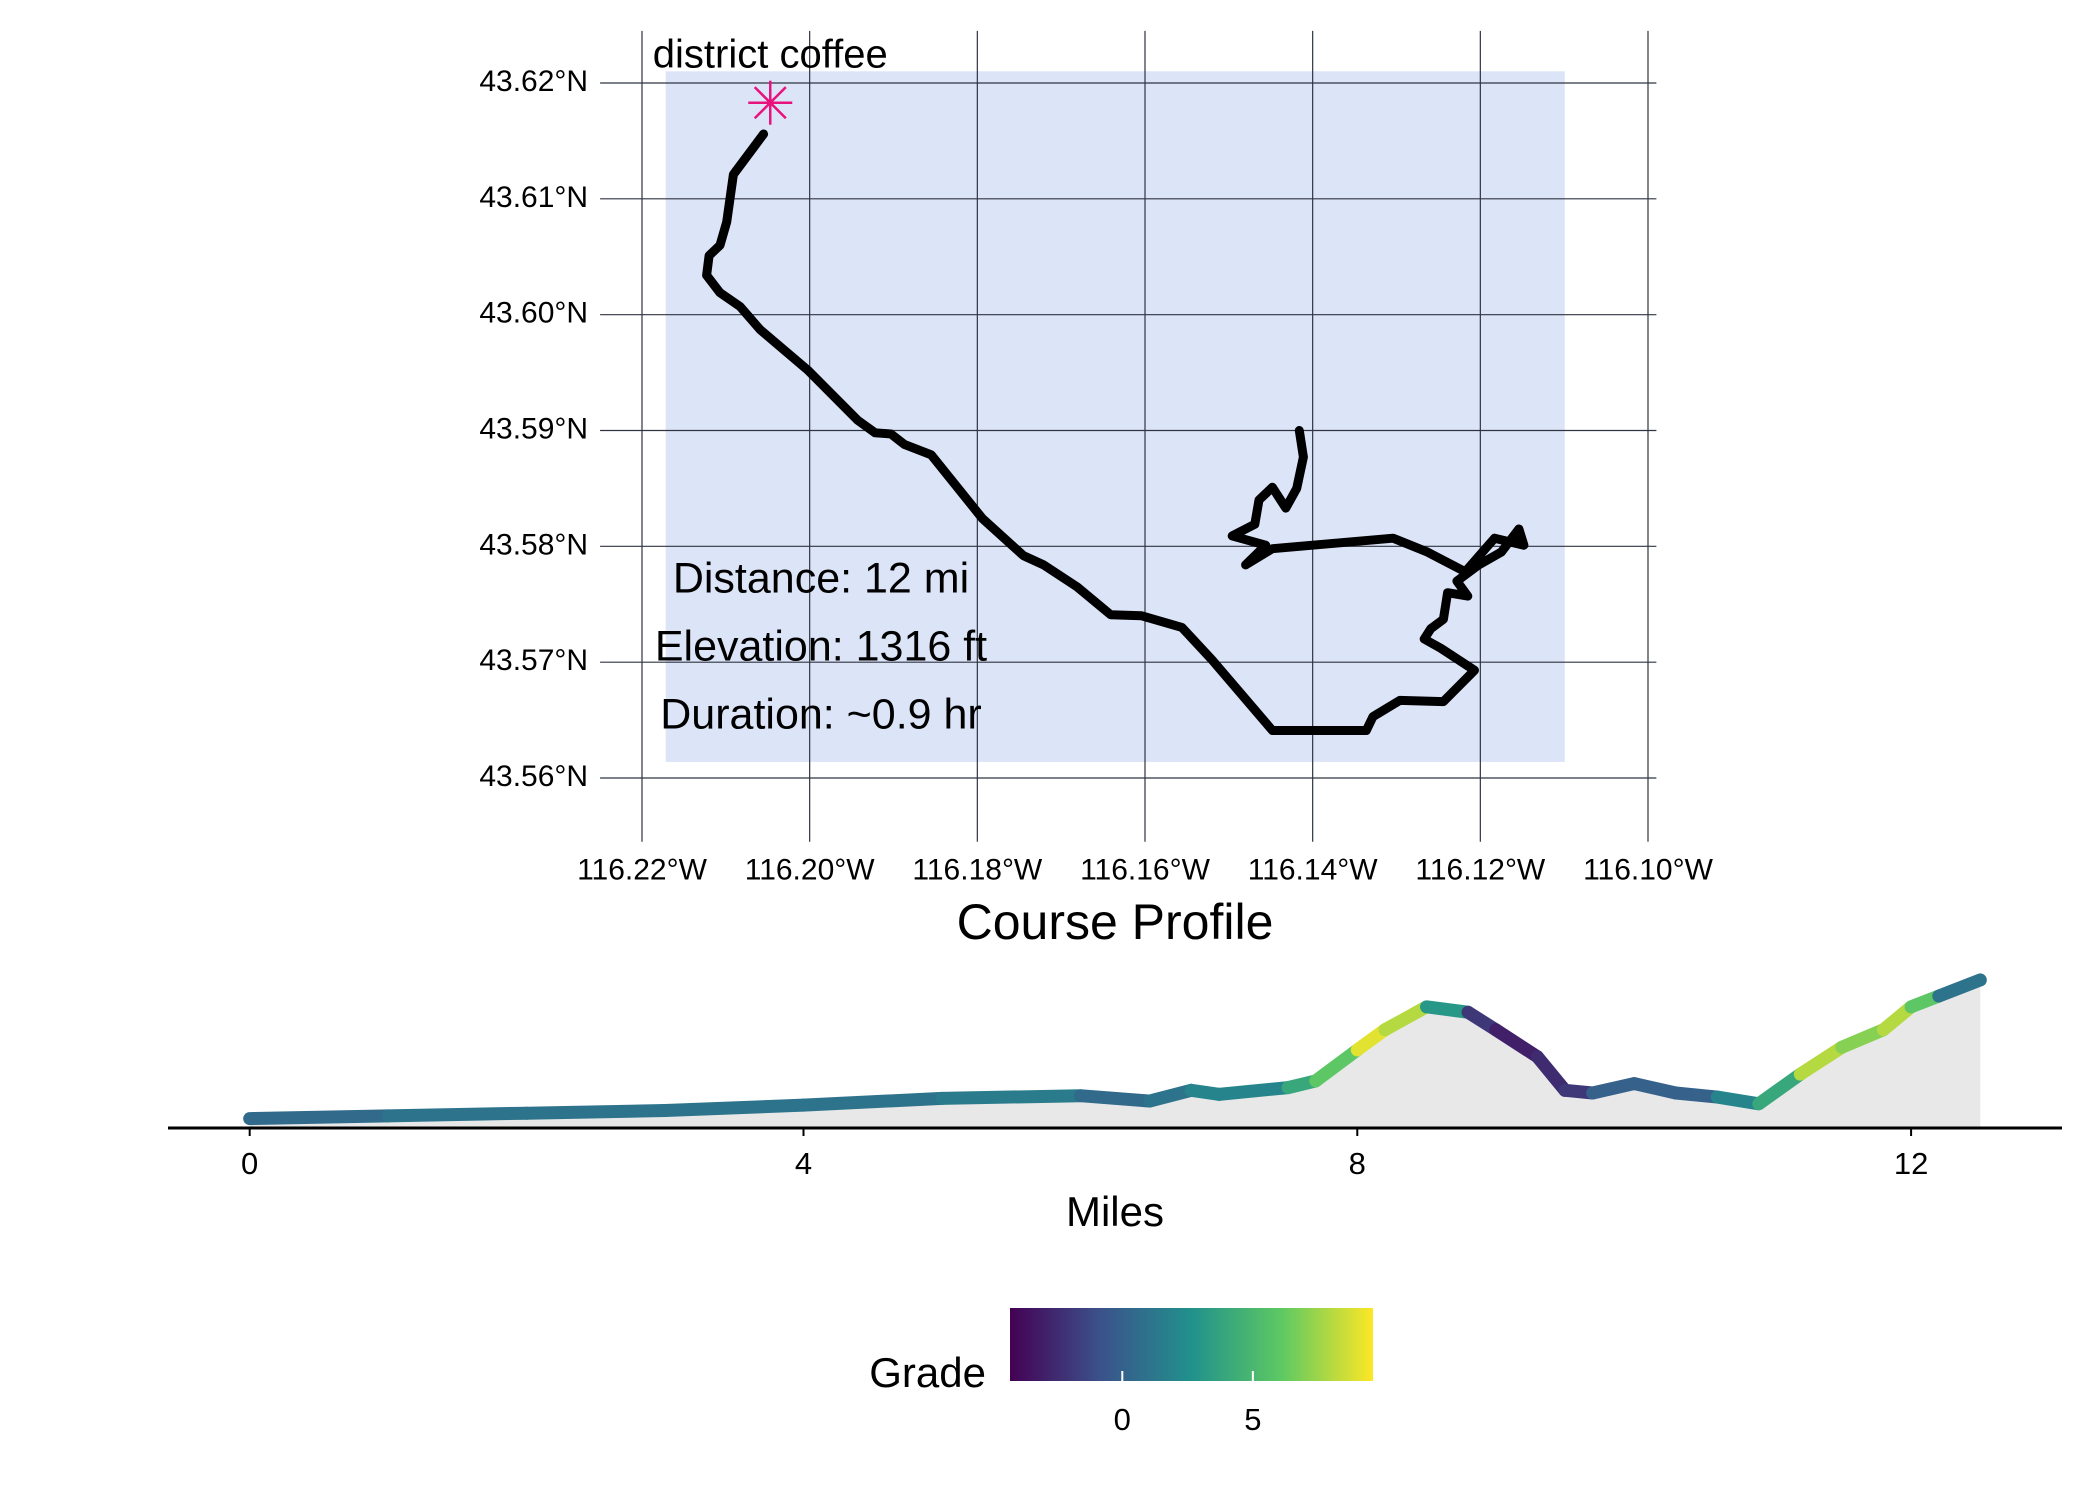 This screenshot has width=2100, height=1500. What do you see at coordinates (770, 54) in the screenshot?
I see `marker-label: district coffee` at bounding box center [770, 54].